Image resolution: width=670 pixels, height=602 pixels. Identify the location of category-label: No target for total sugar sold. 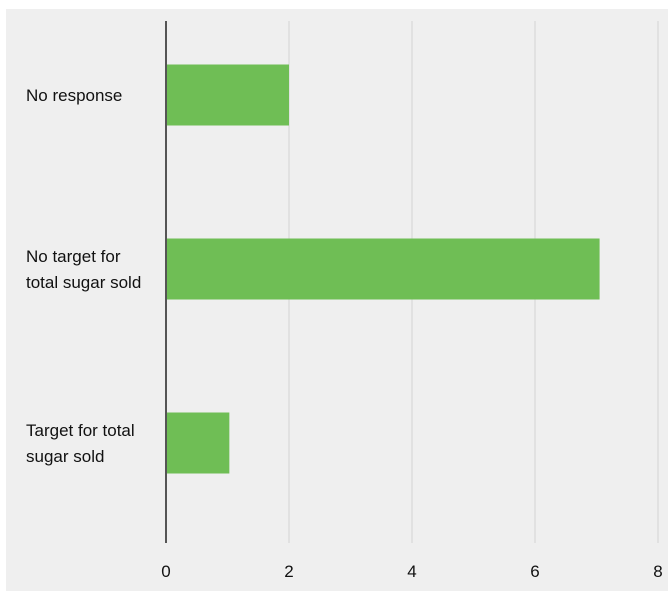
(83, 269).